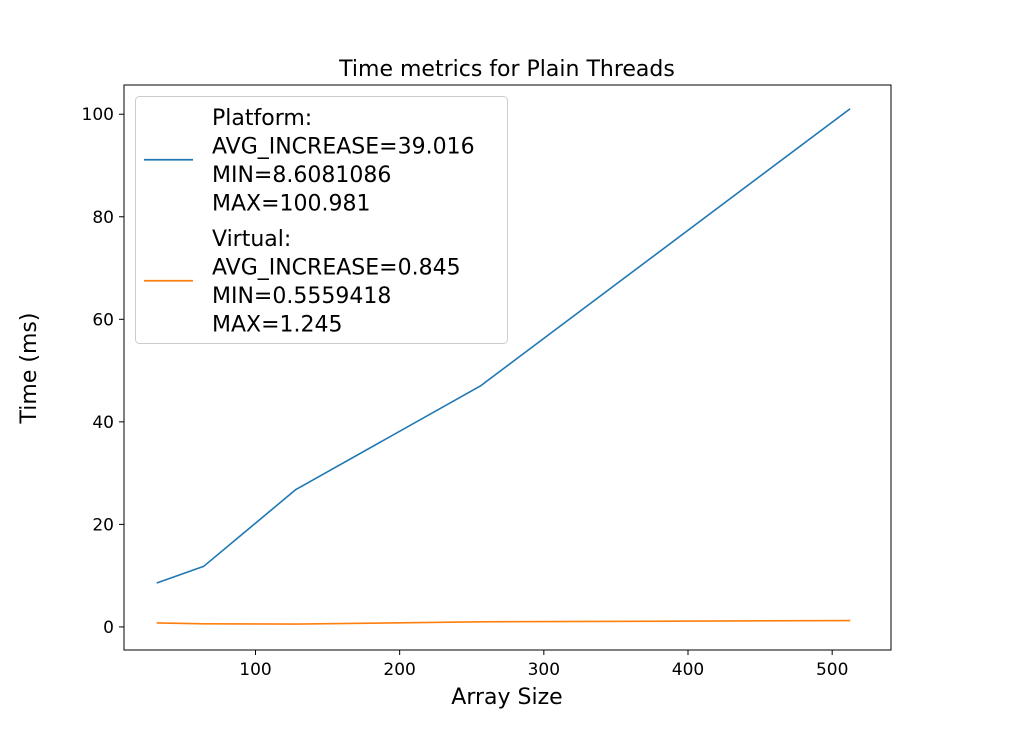 This screenshot has height=736, width=1013. Describe the element at coordinates (506, 697) in the screenshot. I see `x-axis-label: Array Size` at that location.